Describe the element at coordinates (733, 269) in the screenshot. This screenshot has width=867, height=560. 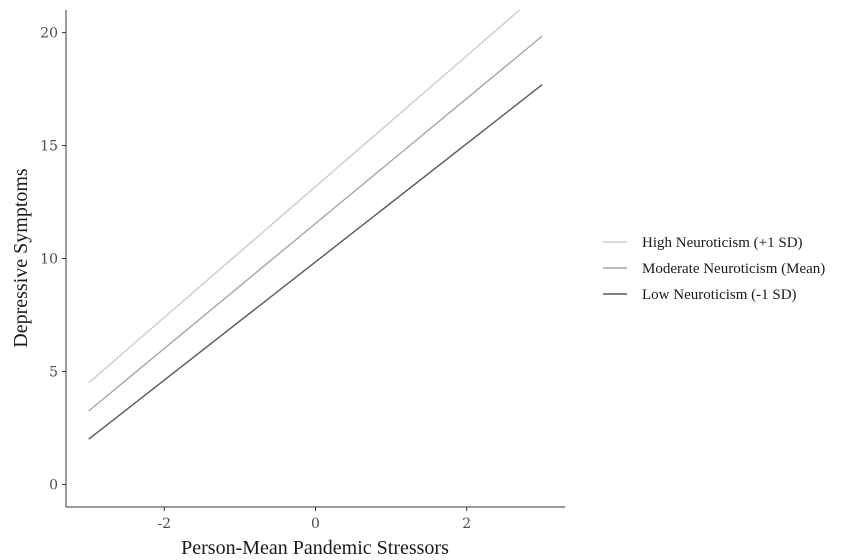
I see `legend-label-2: Moderate Neuroticism (Mean)` at that location.